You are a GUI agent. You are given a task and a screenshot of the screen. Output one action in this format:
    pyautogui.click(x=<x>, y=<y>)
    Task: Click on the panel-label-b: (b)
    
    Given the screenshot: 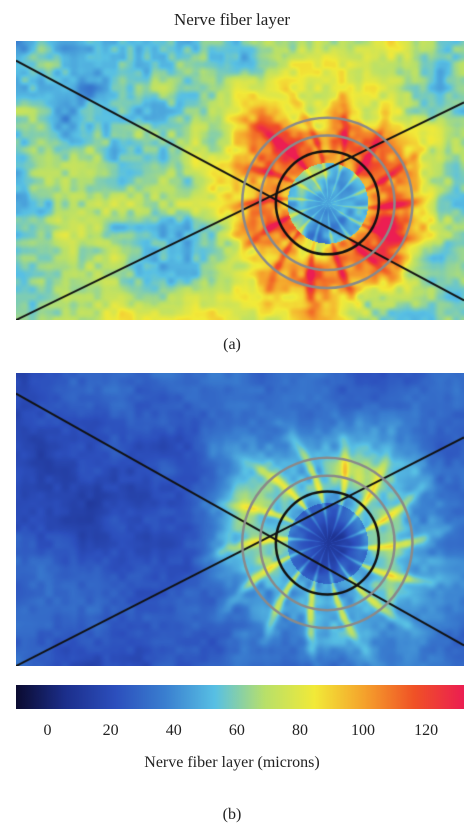 What is the action you would take?
    pyautogui.click(x=232, y=814)
    